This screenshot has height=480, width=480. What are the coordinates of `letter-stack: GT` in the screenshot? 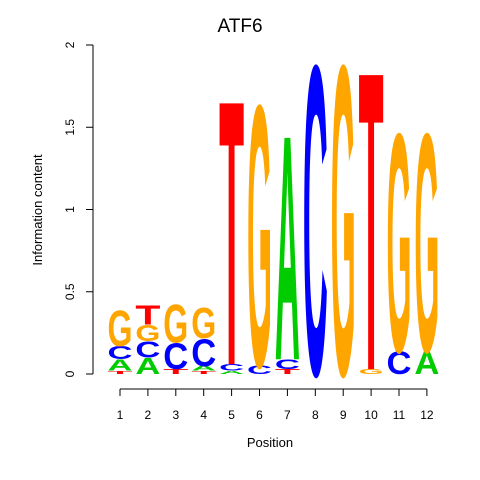 It's located at (371, 230).